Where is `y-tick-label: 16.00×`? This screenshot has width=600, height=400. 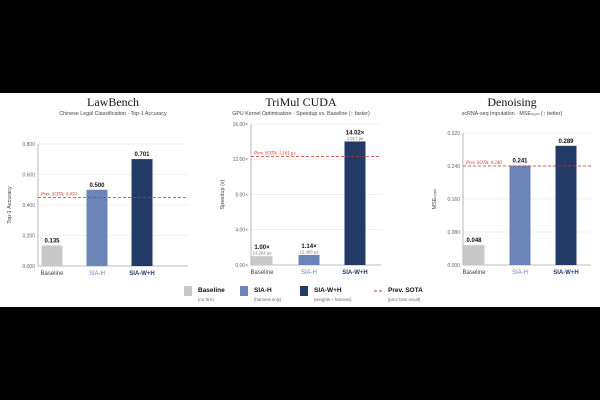
y-tick-label: 16.00× is located at coordinates (241, 125).